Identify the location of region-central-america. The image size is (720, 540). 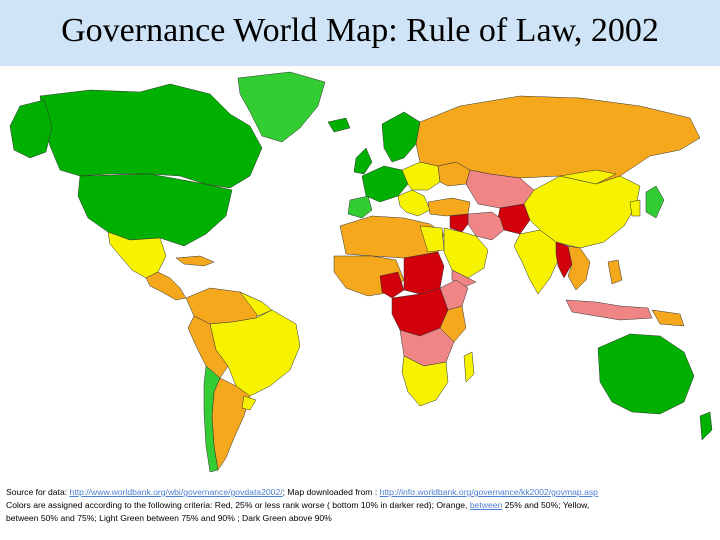
(166, 286).